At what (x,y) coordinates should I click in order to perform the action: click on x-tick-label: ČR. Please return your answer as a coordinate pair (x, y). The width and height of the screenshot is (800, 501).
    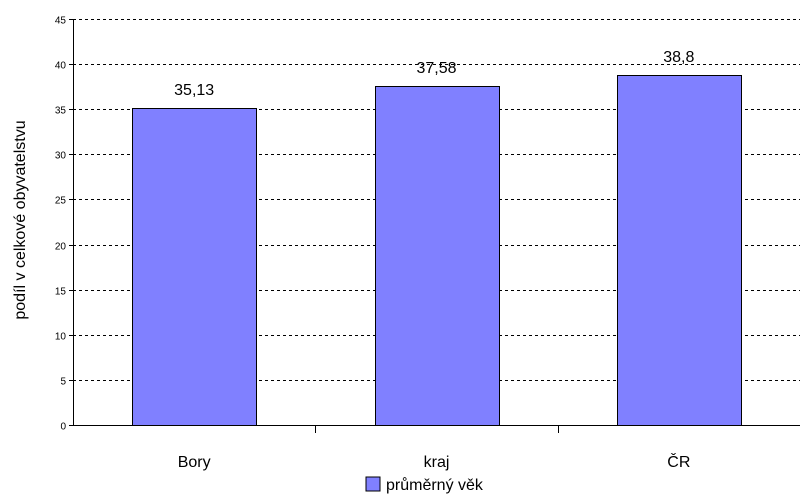
    Looking at the image, I should click on (678, 461).